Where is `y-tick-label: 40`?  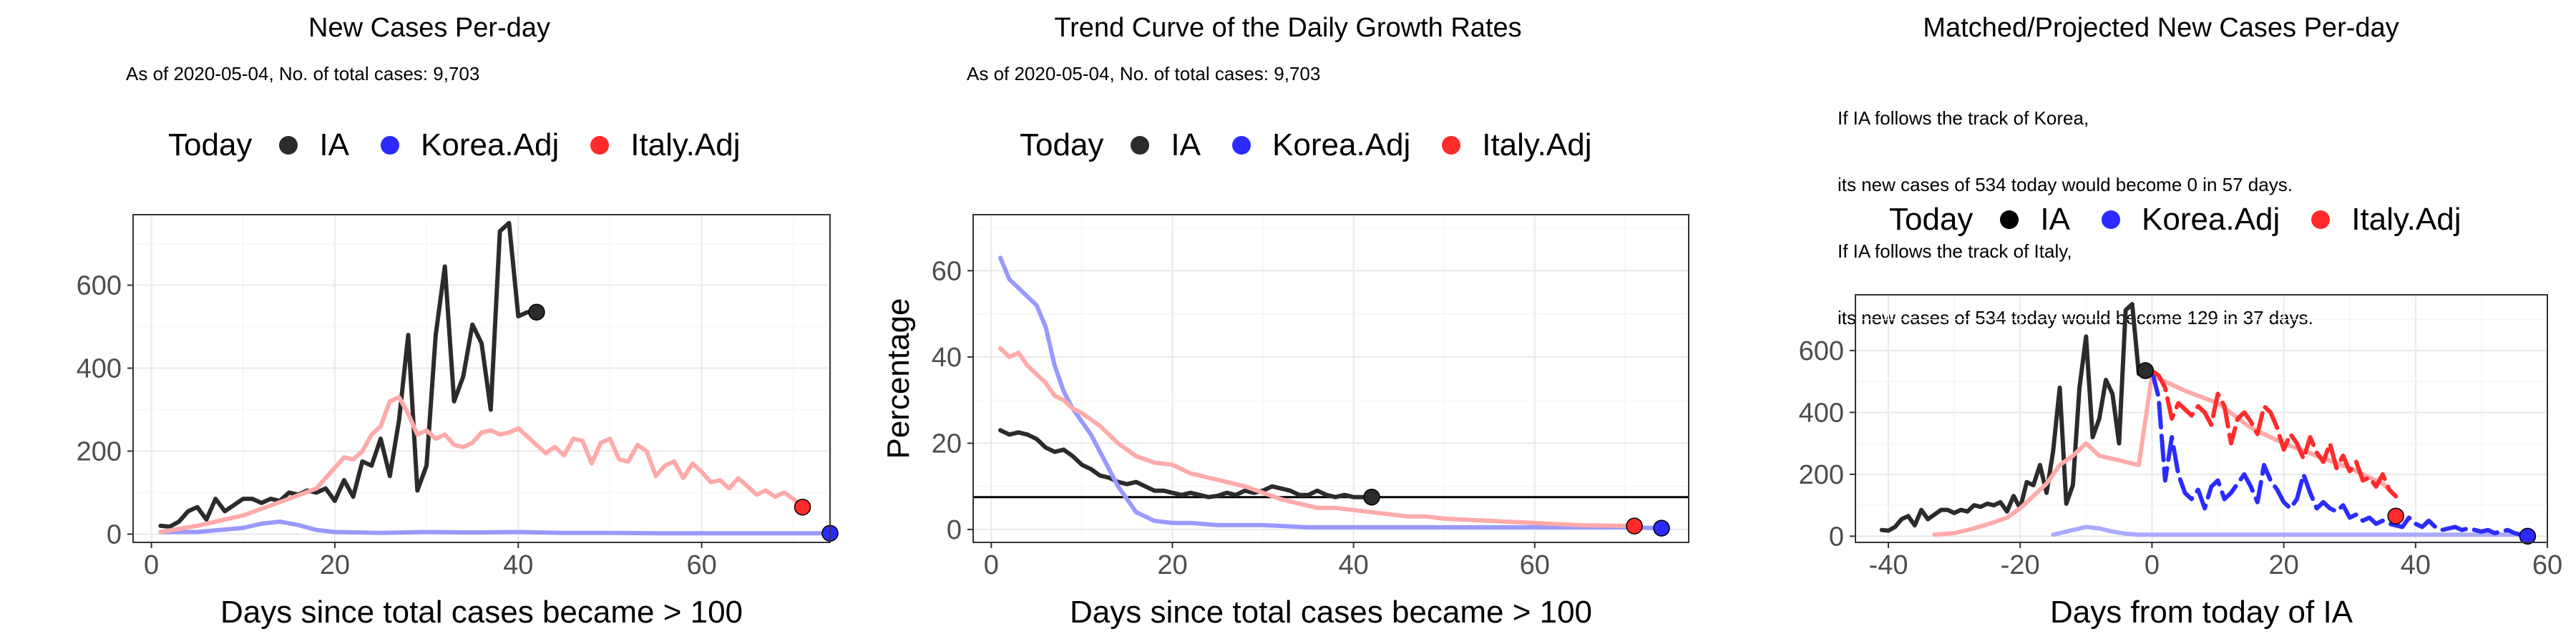
y-tick-label: 40 is located at coordinates (947, 358).